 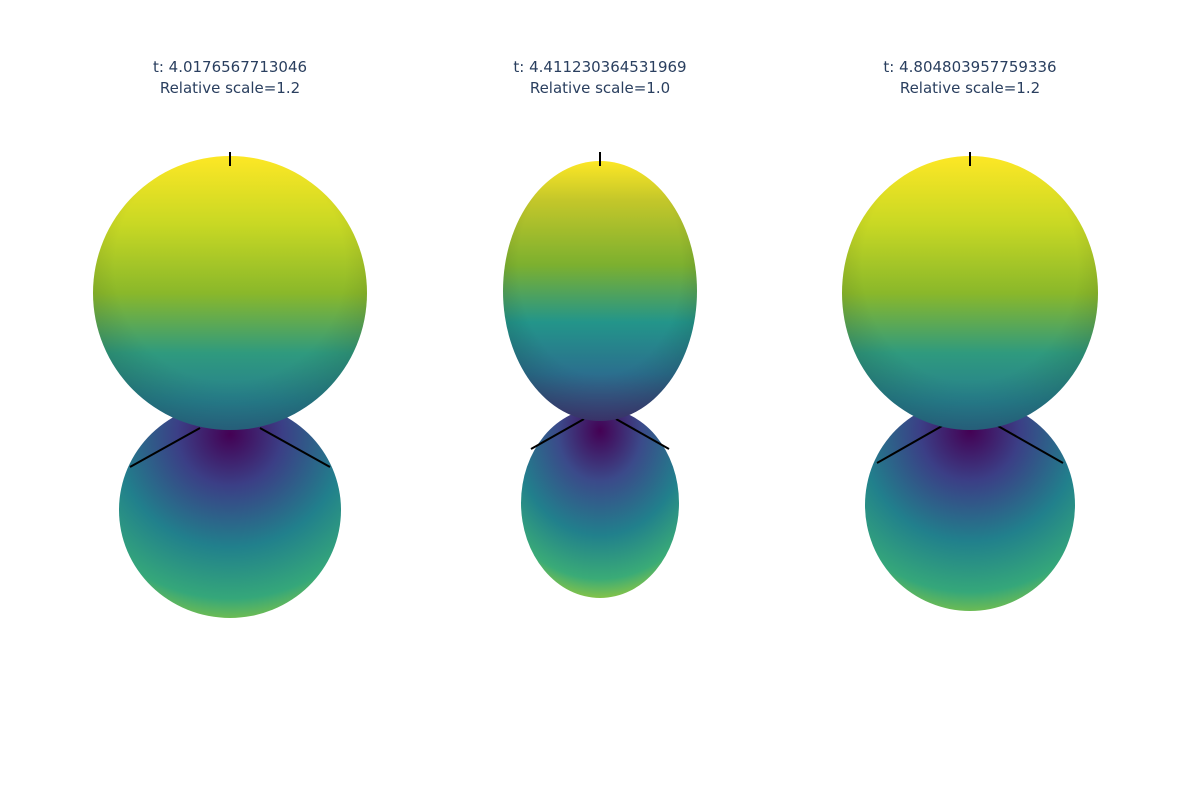 I want to click on time-label: t: 4.411230364531969, so click(x=600, y=67).